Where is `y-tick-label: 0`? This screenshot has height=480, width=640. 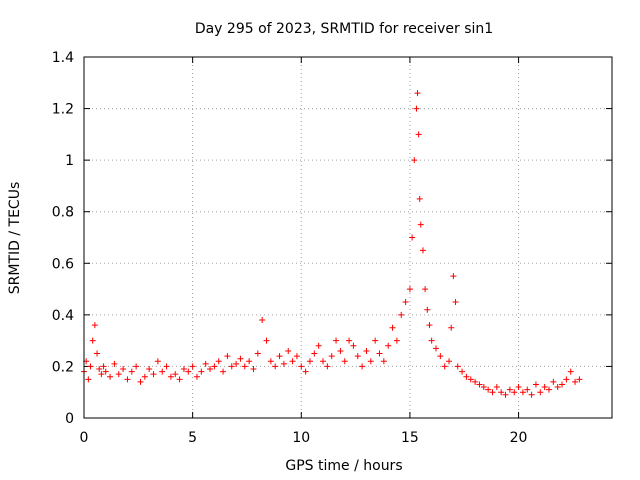 y-tick-label: 0 is located at coordinates (69, 419).